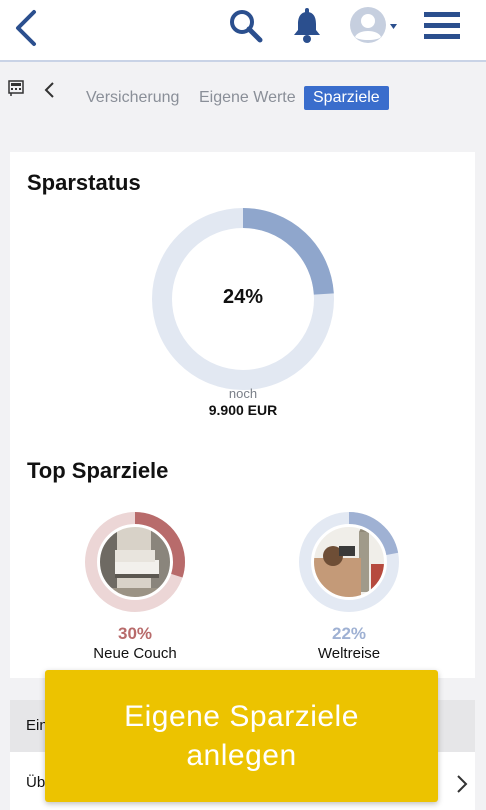  I want to click on create-savings-goal-label: Eigene Sparziele anlegen, so click(241, 736).